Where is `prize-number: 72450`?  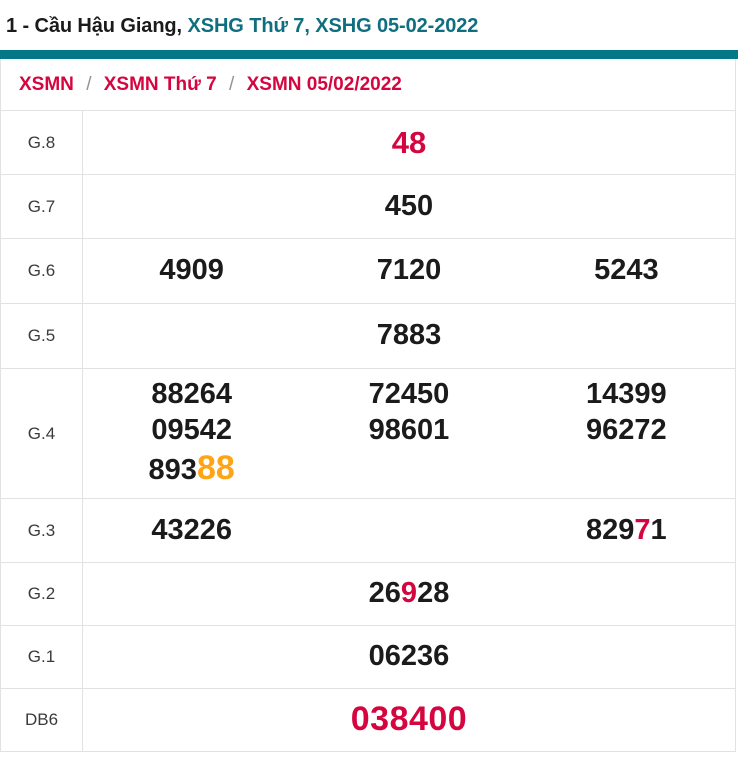
prize-number: 72450 is located at coordinates (409, 394).